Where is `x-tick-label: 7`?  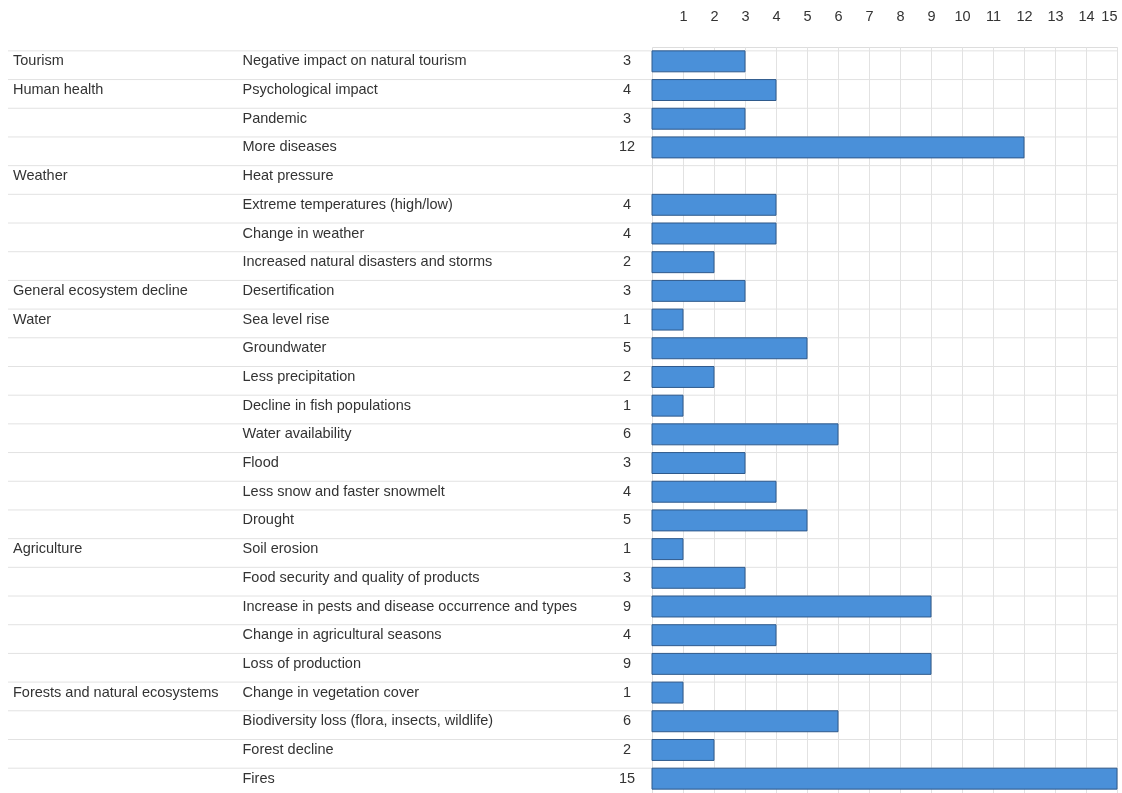 x-tick-label: 7 is located at coordinates (869, 15).